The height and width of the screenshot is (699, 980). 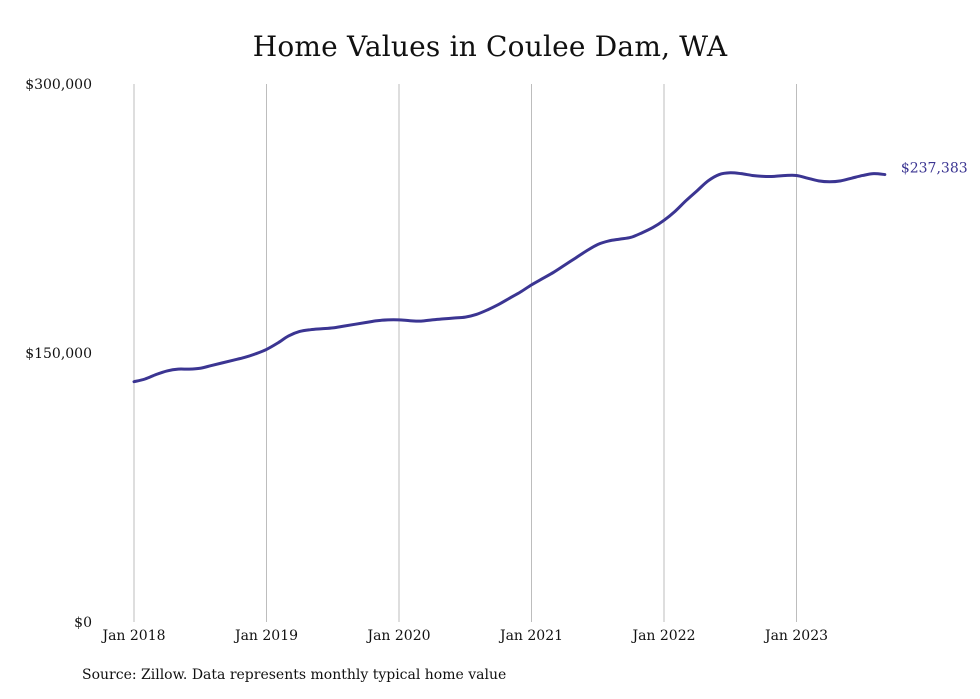 I want to click on y-axis: $0 $150,000 $300,000, so click(x=58, y=354).